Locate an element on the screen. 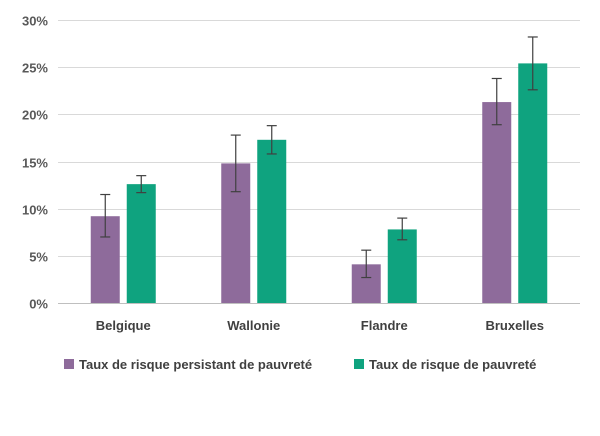 This screenshot has width=600, height=436. y-tick-label: 25% is located at coordinates (35, 68).